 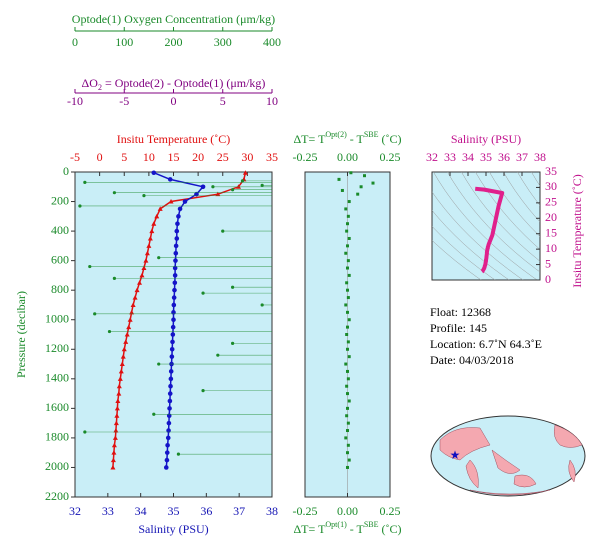 What do you see at coordinates (551, 202) in the screenshot?
I see `y-tick-label: 25` at bounding box center [551, 202].